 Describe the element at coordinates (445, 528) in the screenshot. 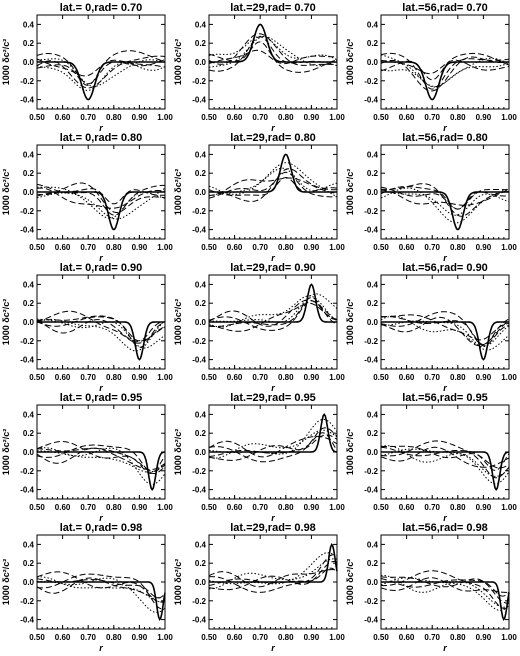

I see `panel-title: lat.=56,rad= 0.98` at that location.